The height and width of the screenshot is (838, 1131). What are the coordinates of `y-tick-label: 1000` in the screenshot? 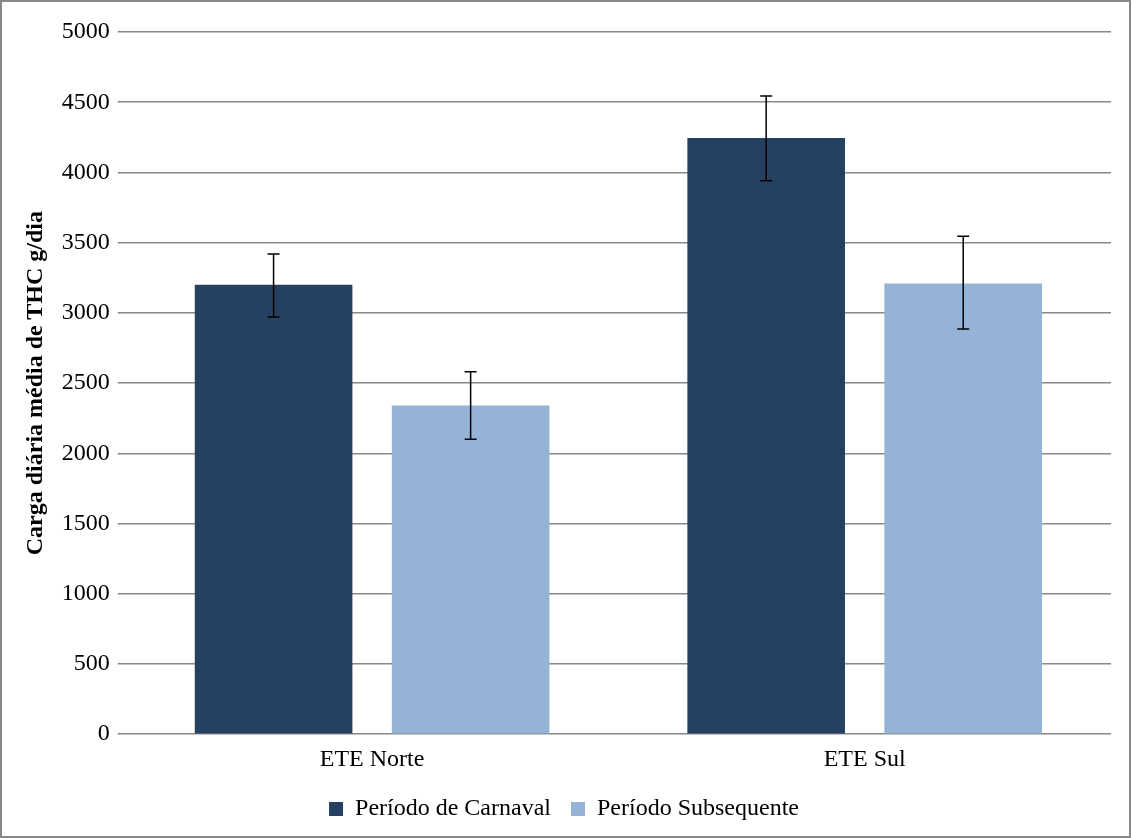 It's located at (85, 592).